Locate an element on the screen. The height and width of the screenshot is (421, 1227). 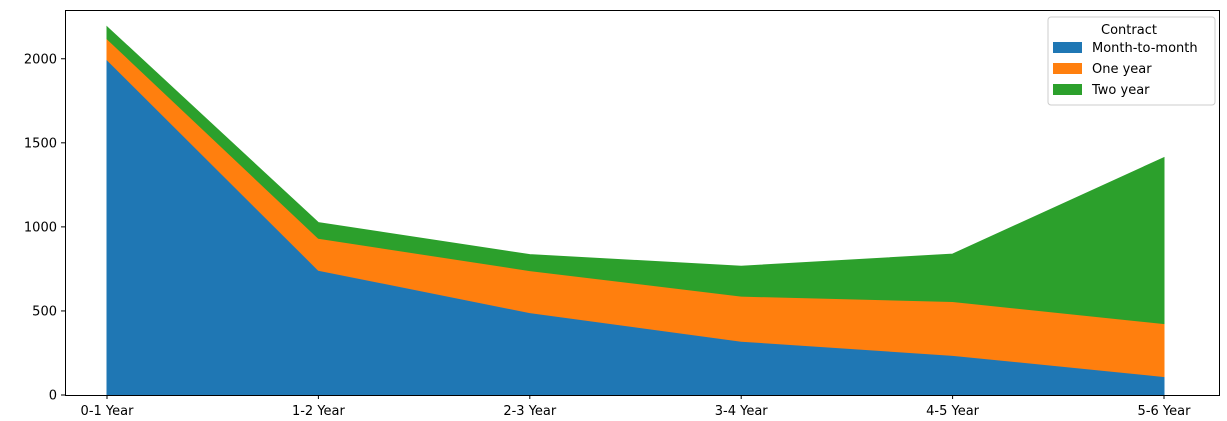
legend-label: One year is located at coordinates (1122, 69).